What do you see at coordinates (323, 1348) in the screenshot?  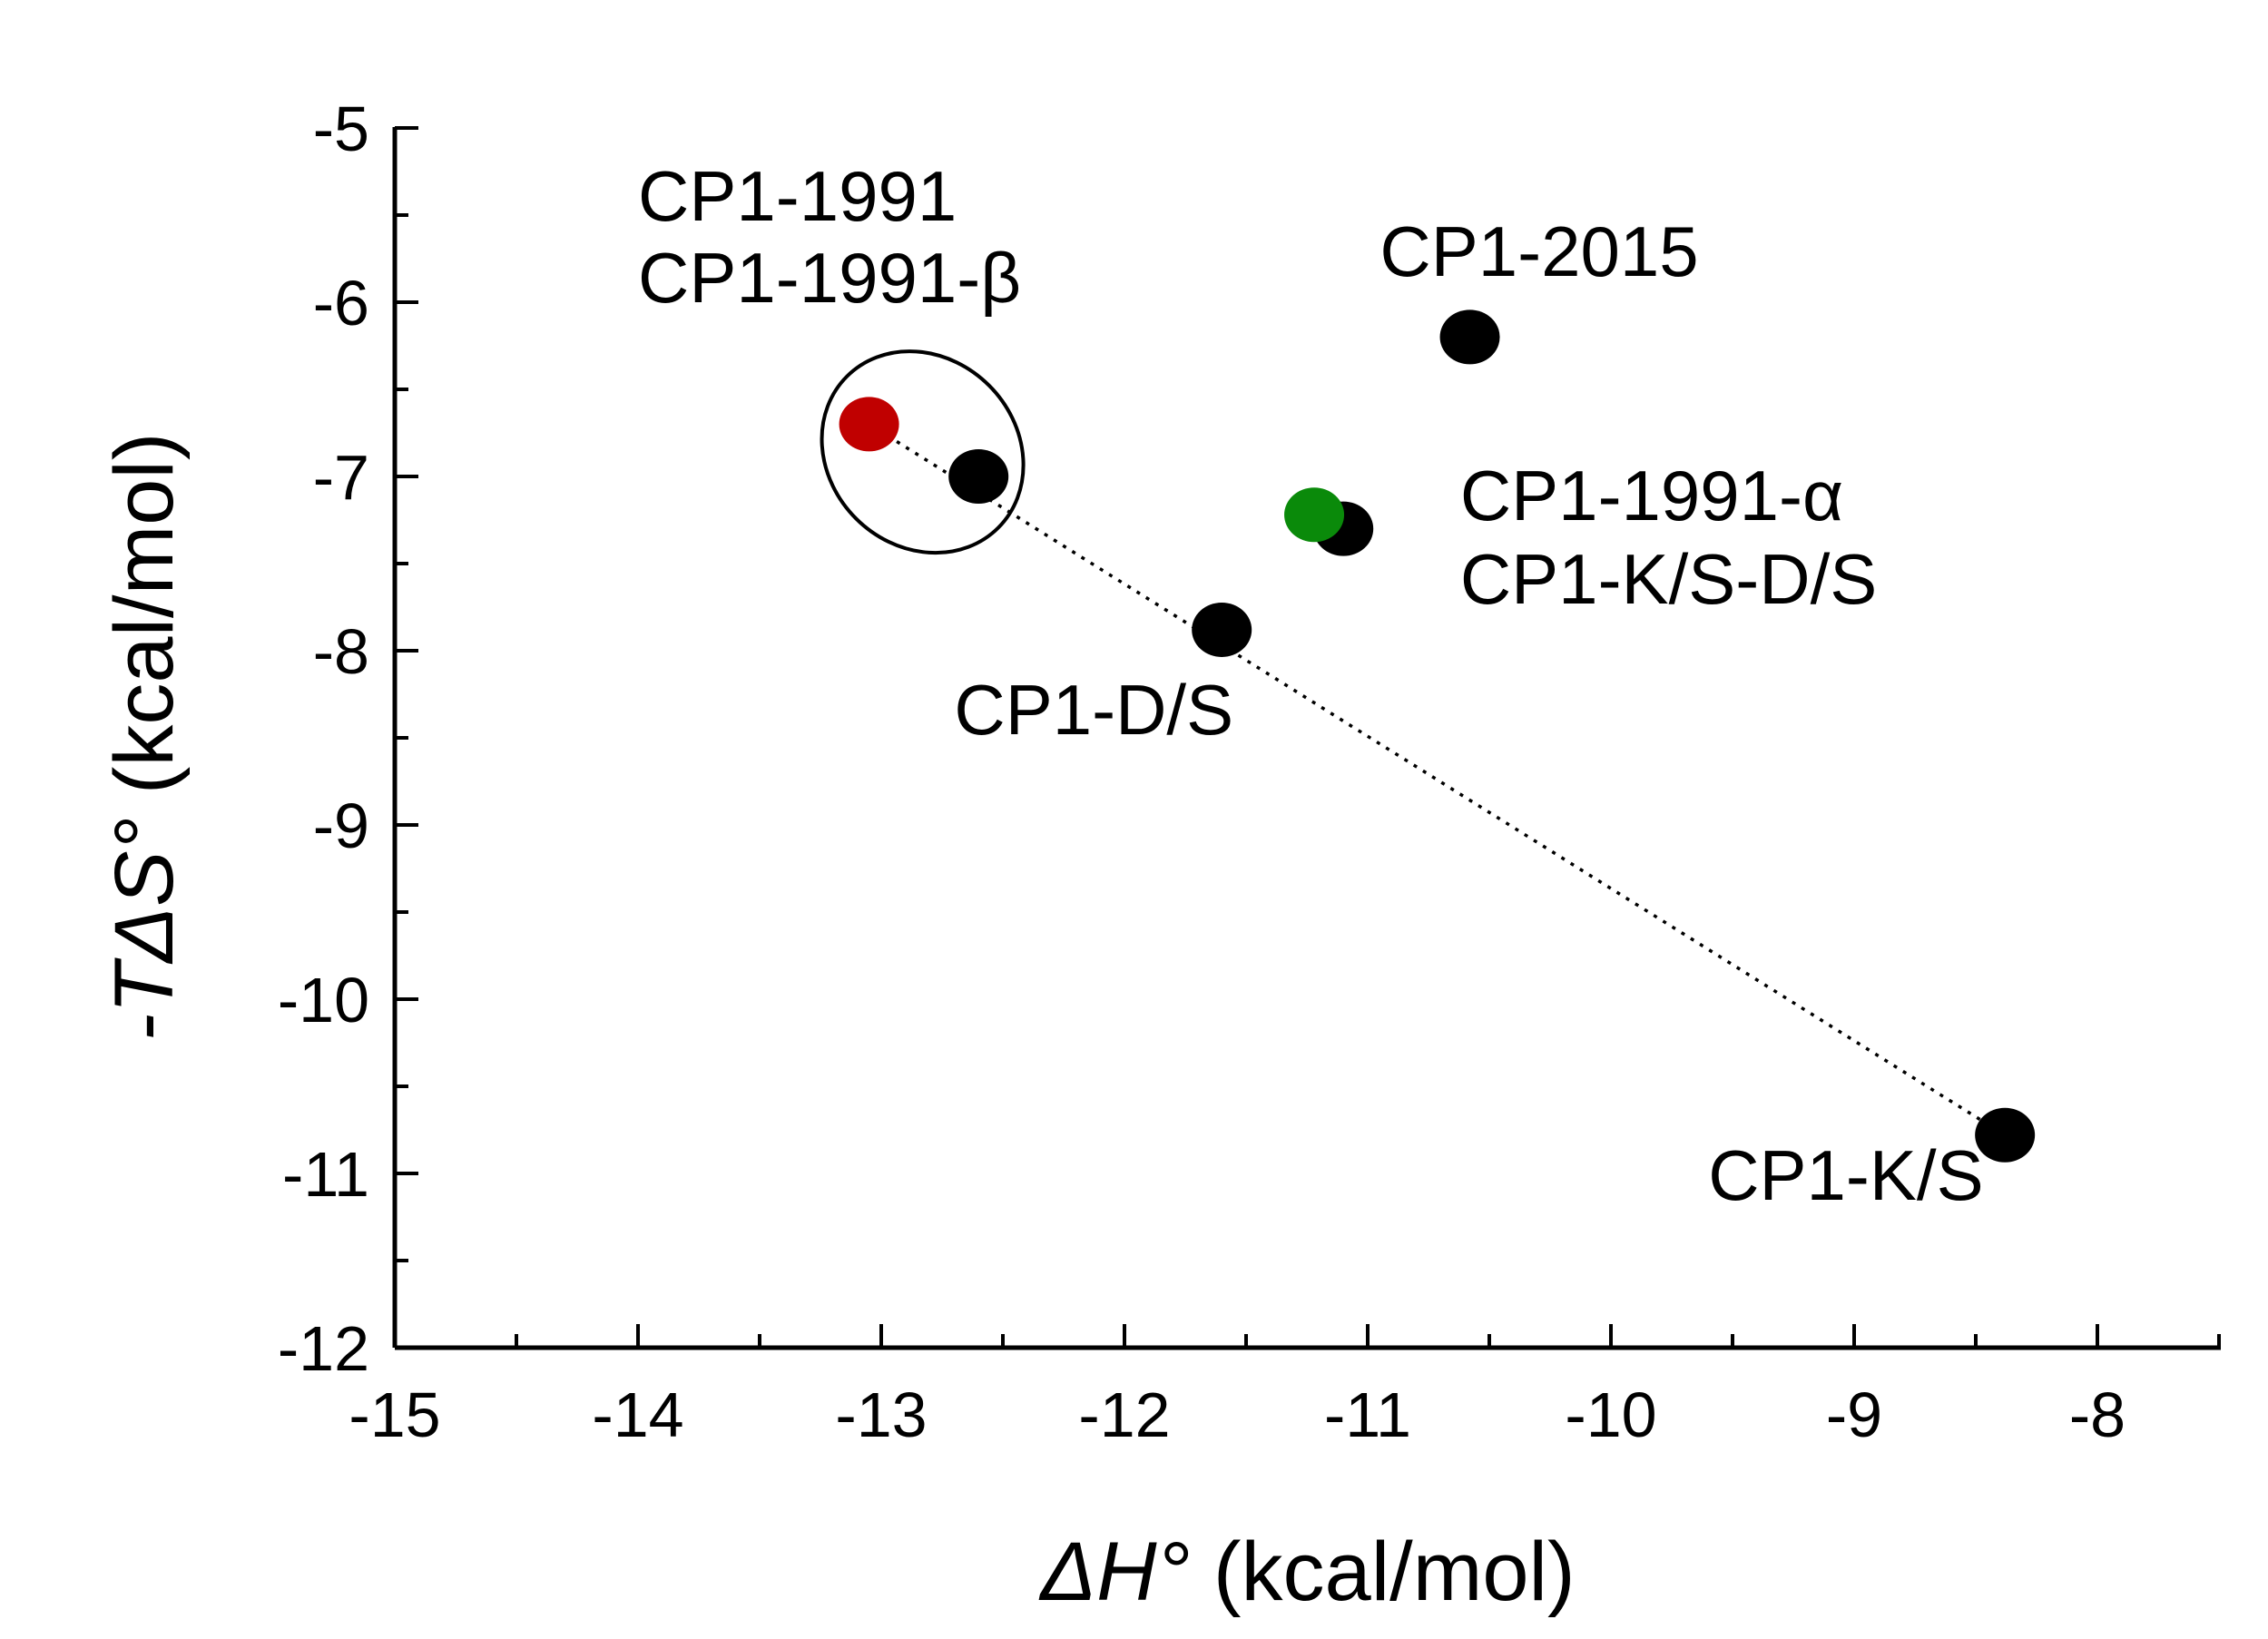 I see `y-tick-label: -12` at bounding box center [323, 1348].